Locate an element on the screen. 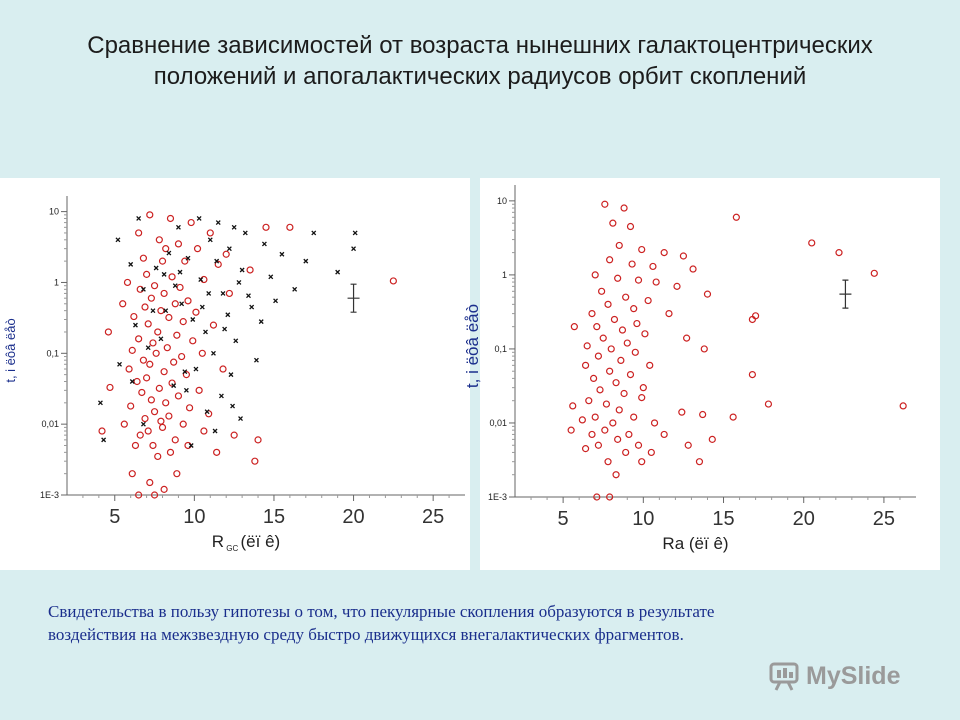 The height and width of the screenshot is (720, 960). watermark: MySlide is located at coordinates (834, 676).